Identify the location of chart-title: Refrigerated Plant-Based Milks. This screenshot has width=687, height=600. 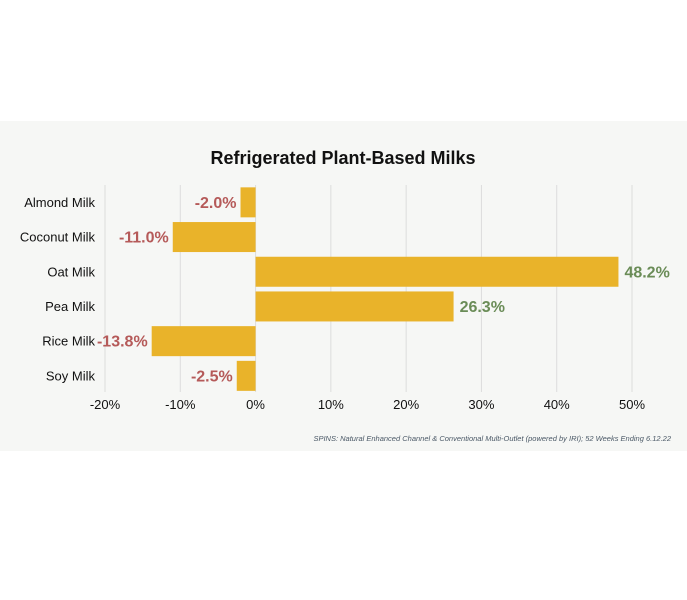
(342, 158).